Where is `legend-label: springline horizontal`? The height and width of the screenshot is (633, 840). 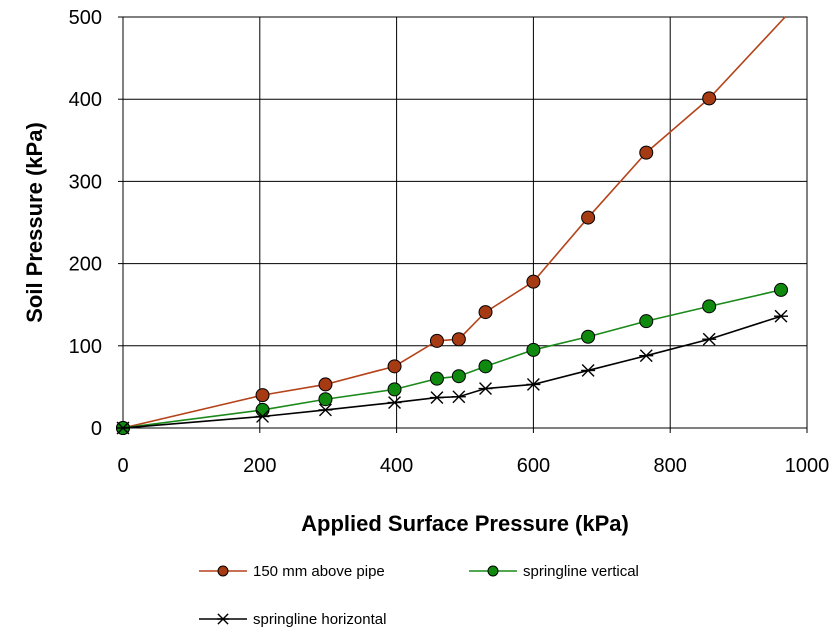 legend-label: springline horizontal is located at coordinates (319, 619).